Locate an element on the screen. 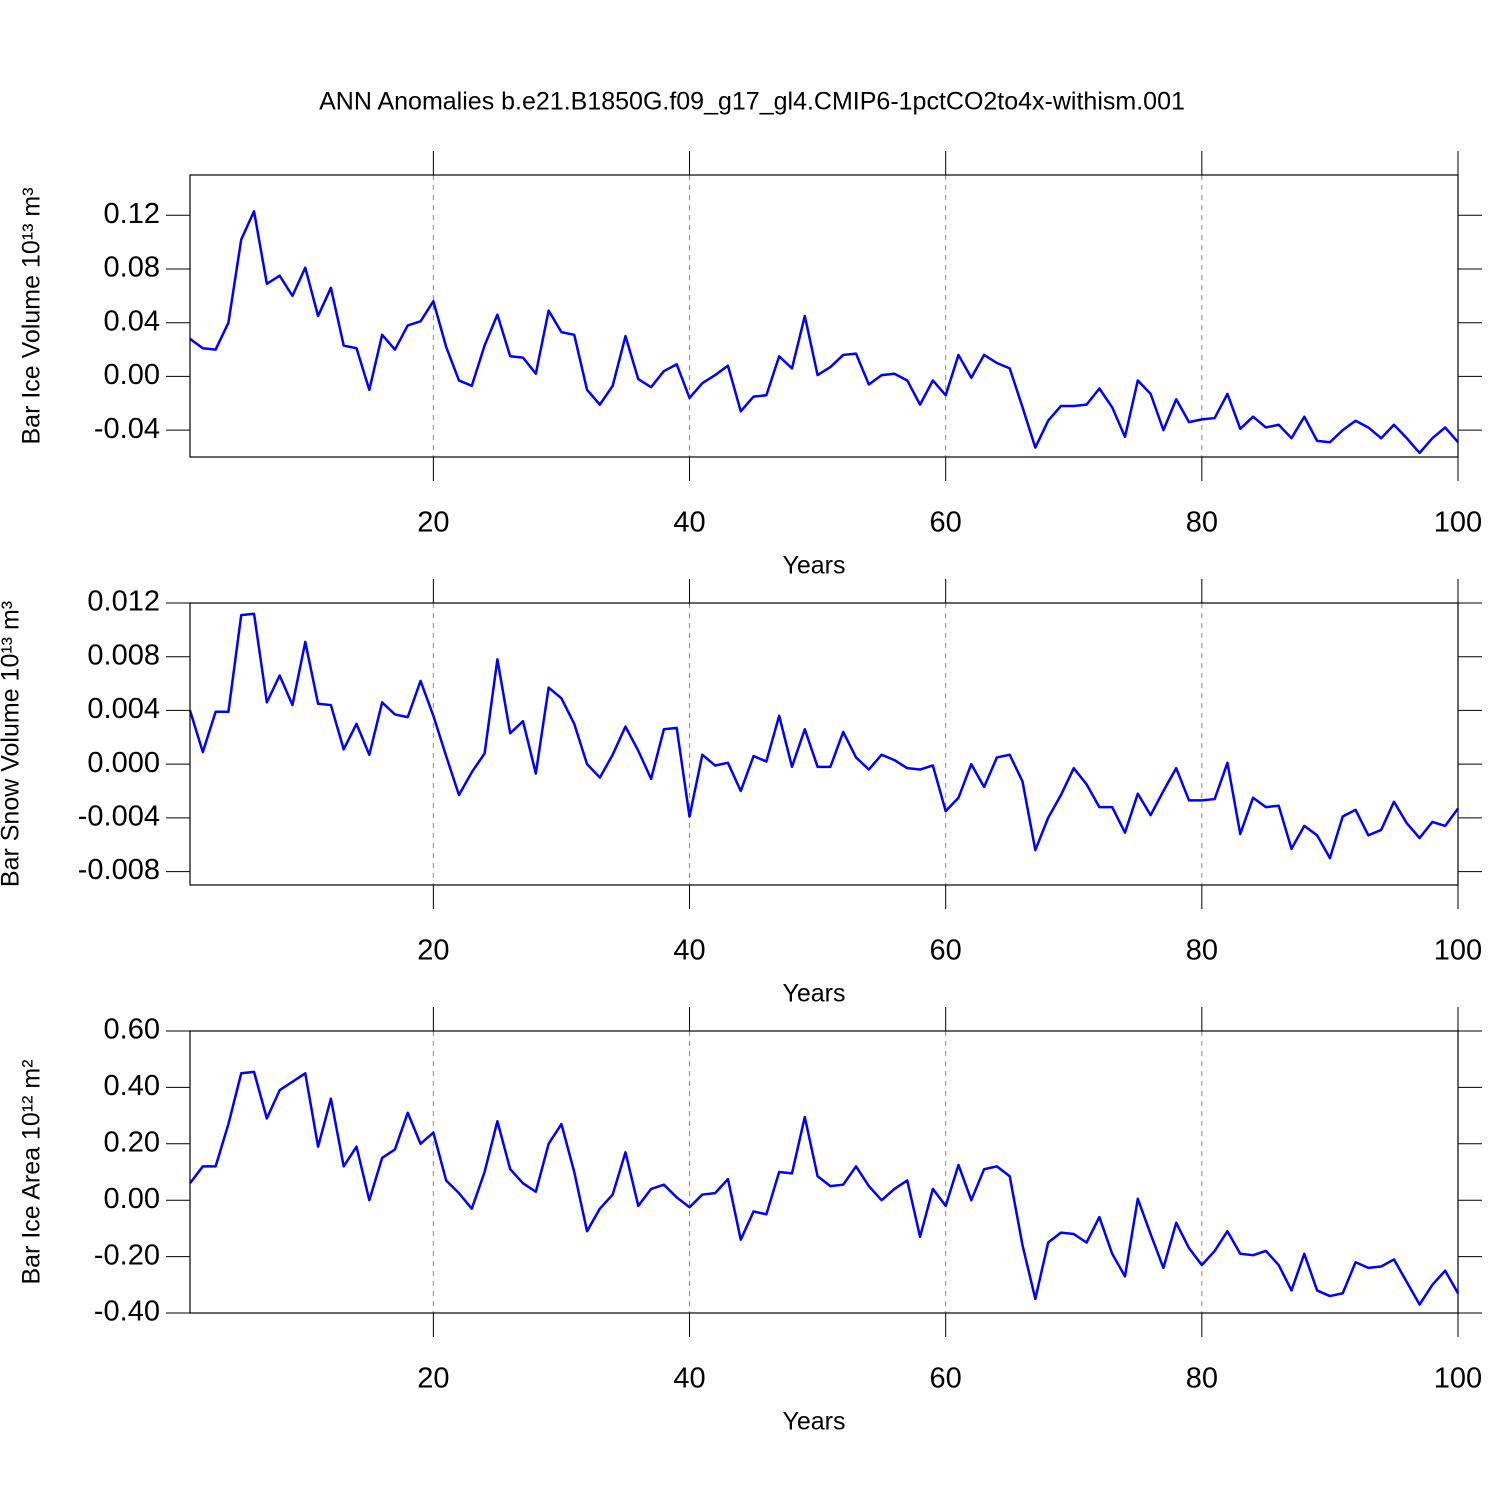  y-tick-label: 0.04 is located at coordinates (132, 321).